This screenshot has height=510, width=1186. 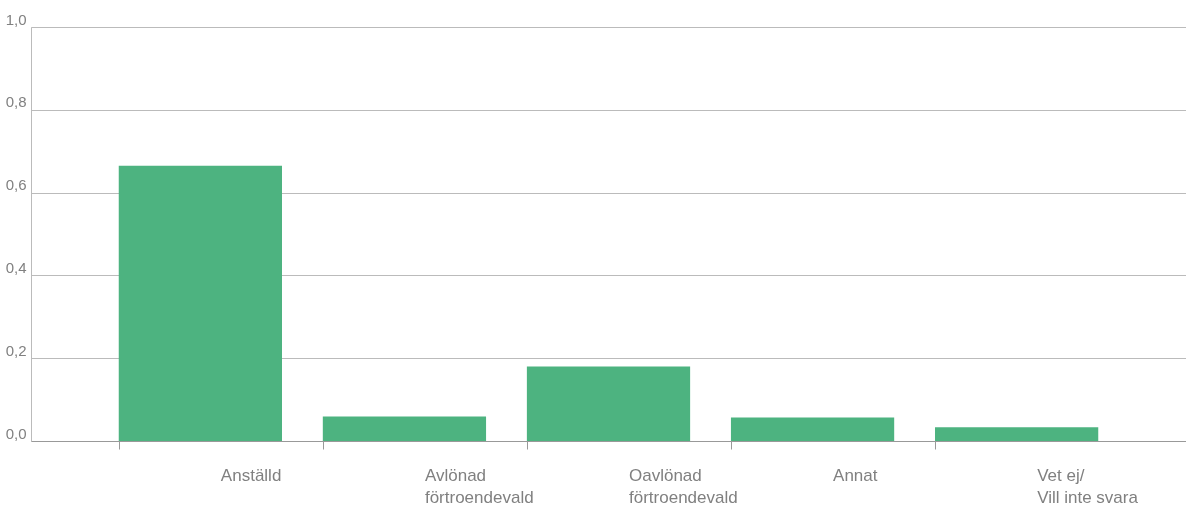 I want to click on y-tick-label: 0,0, so click(x=16, y=433).